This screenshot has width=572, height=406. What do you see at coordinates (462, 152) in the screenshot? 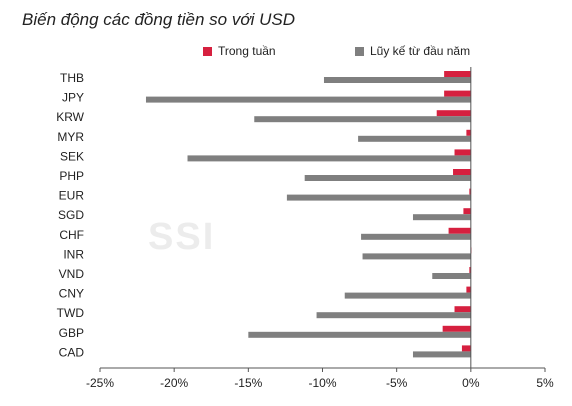
I see `bar-weekly-sek` at bounding box center [462, 152].